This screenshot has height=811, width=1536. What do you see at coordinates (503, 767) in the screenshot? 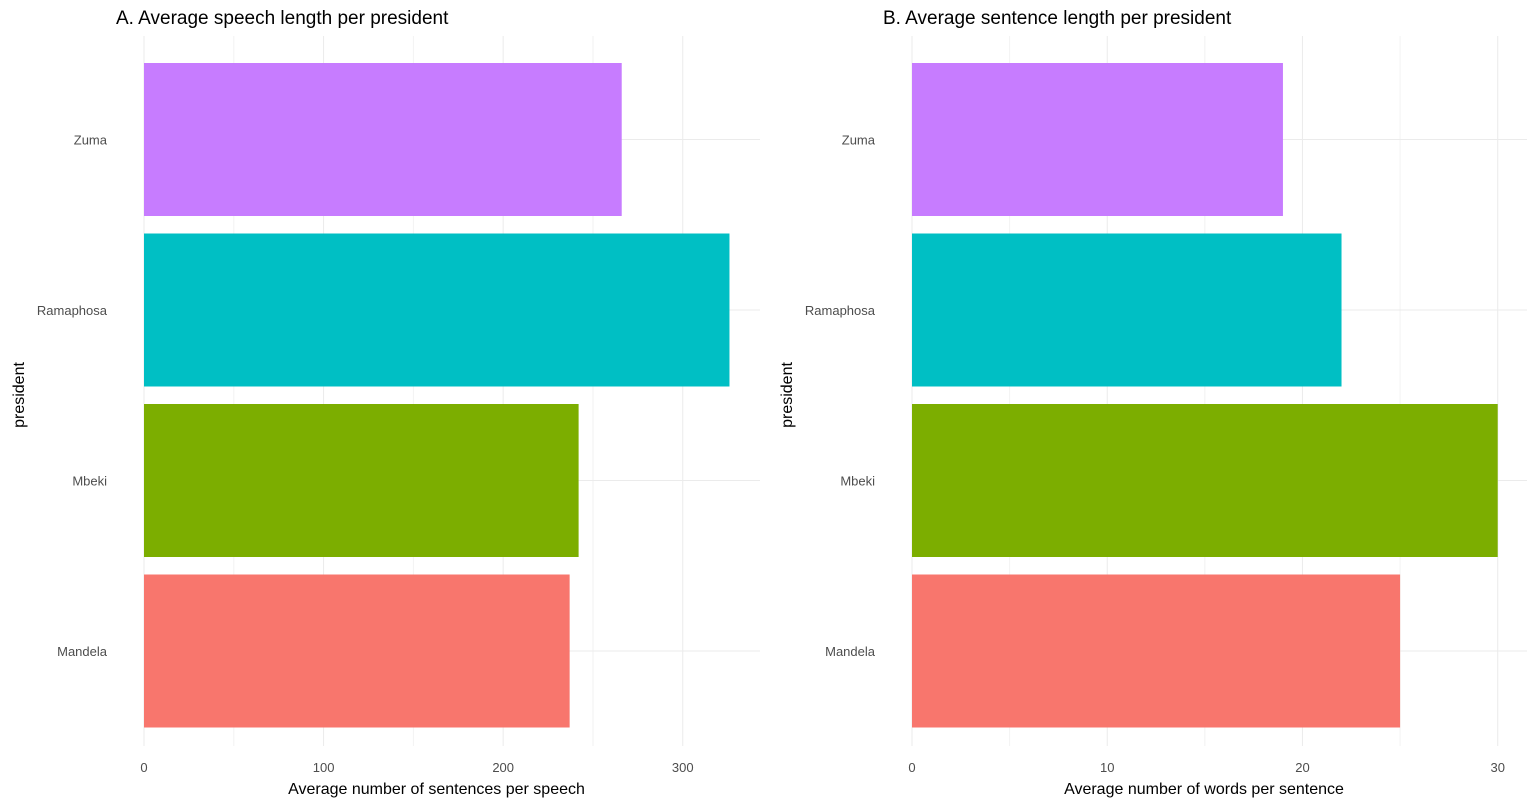
I see `x-tick-label: 200` at bounding box center [503, 767].